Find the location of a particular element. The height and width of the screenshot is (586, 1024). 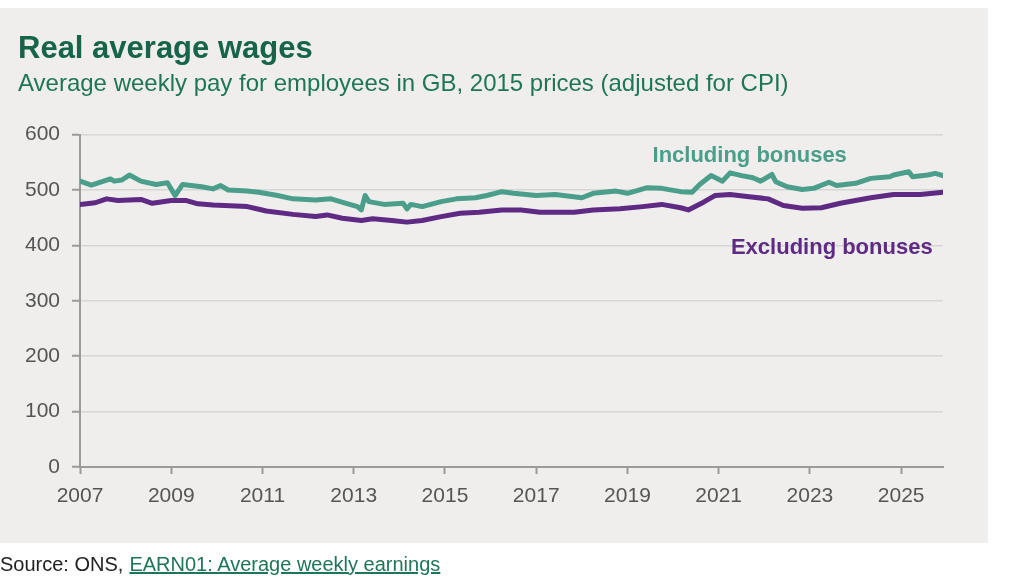

series-label: Excluding bonuses is located at coordinates (831, 247).